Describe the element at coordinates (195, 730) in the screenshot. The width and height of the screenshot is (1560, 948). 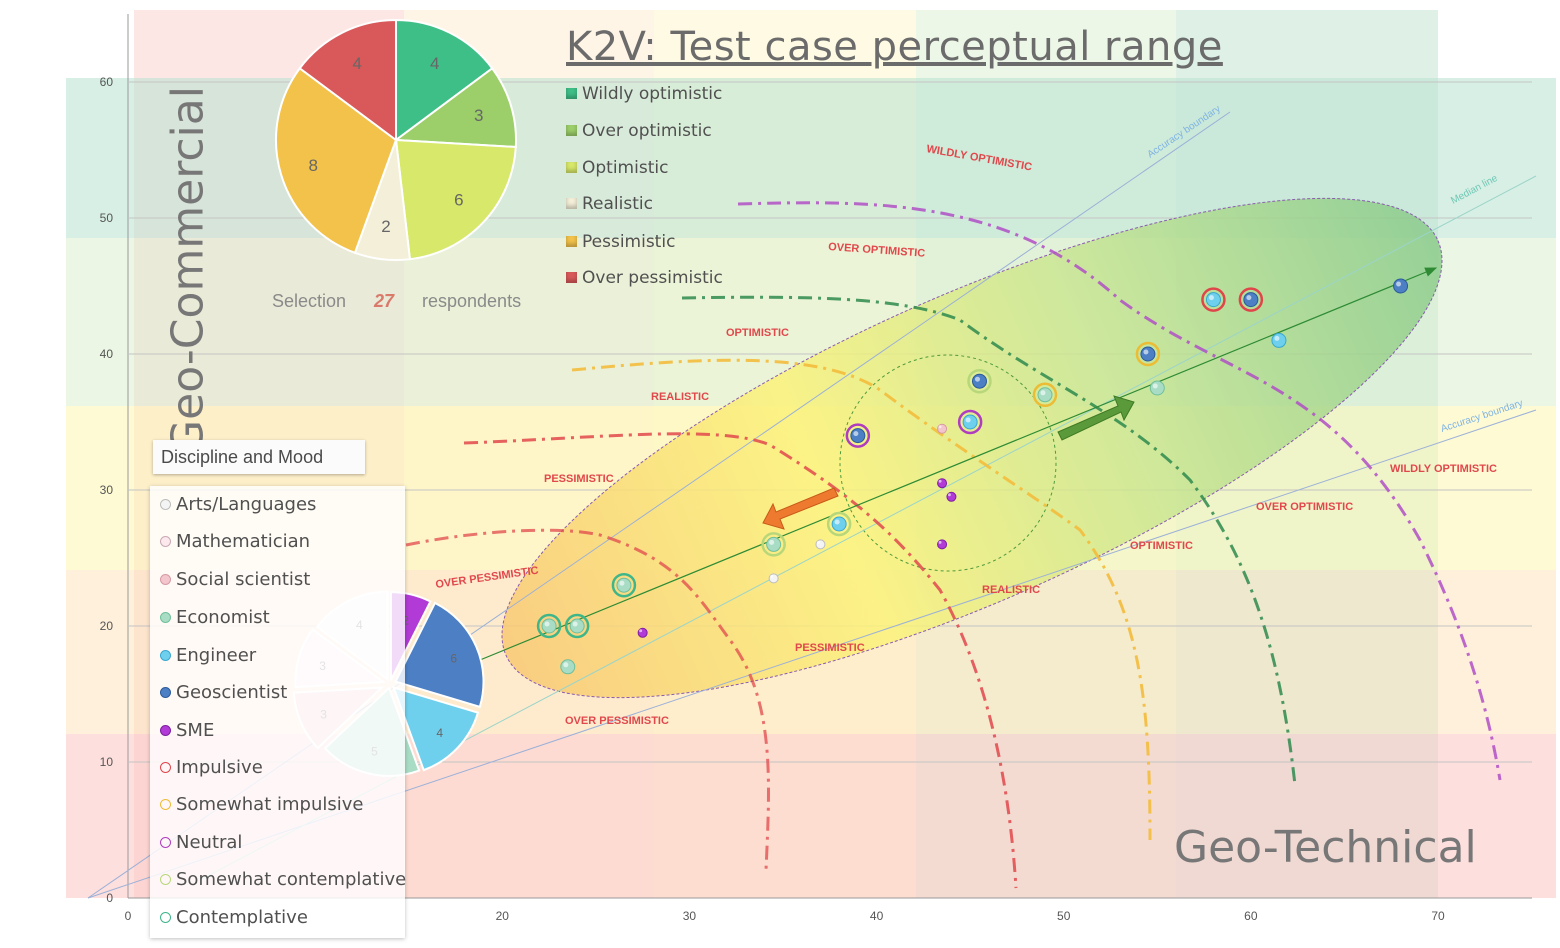
I see `legend-label: SME` at that location.